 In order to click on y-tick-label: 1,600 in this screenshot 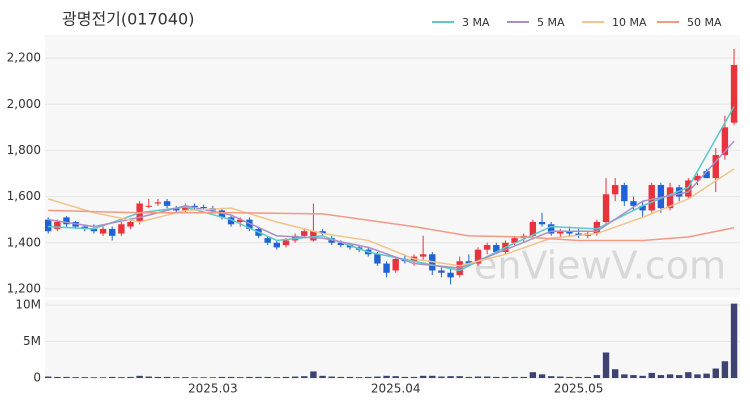, I will do `click(24, 196)`.